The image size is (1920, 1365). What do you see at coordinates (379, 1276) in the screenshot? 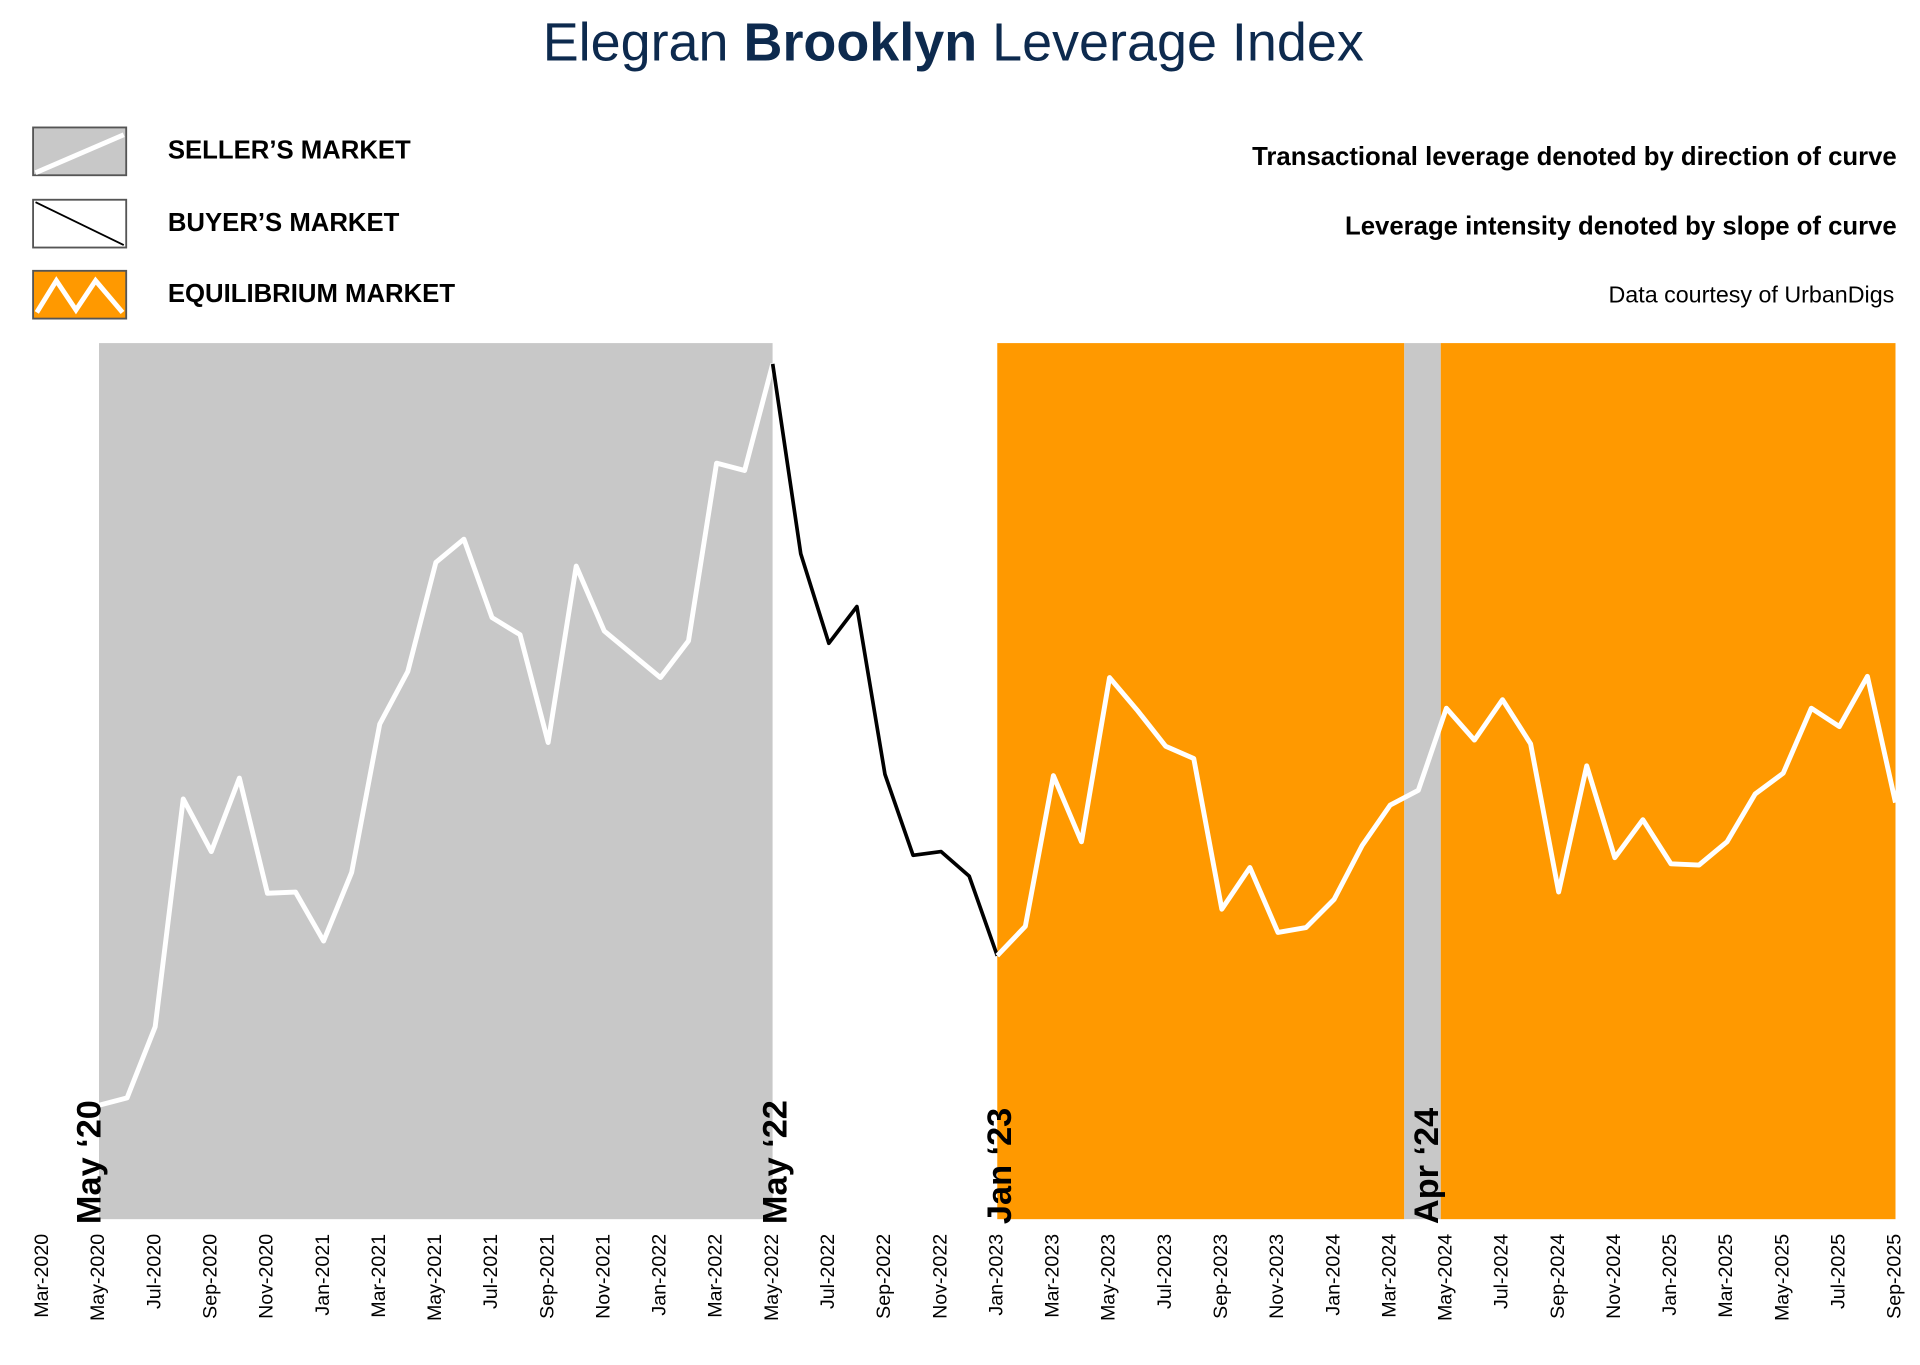
I see `x-tick-label: Mar-2021` at bounding box center [379, 1276].